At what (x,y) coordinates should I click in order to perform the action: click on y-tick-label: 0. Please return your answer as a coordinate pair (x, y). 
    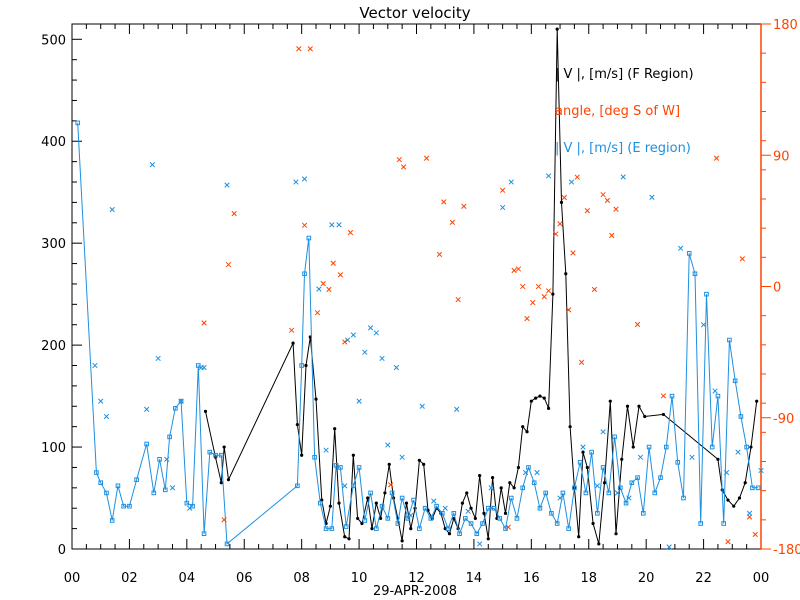
    Looking at the image, I should click on (62, 550).